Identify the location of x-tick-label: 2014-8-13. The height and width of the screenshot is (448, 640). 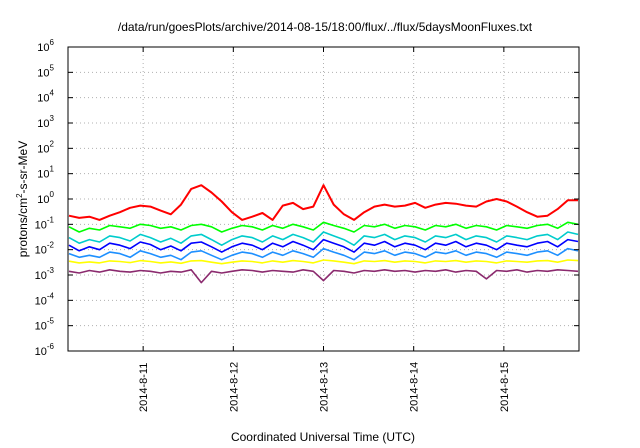
(325, 387).